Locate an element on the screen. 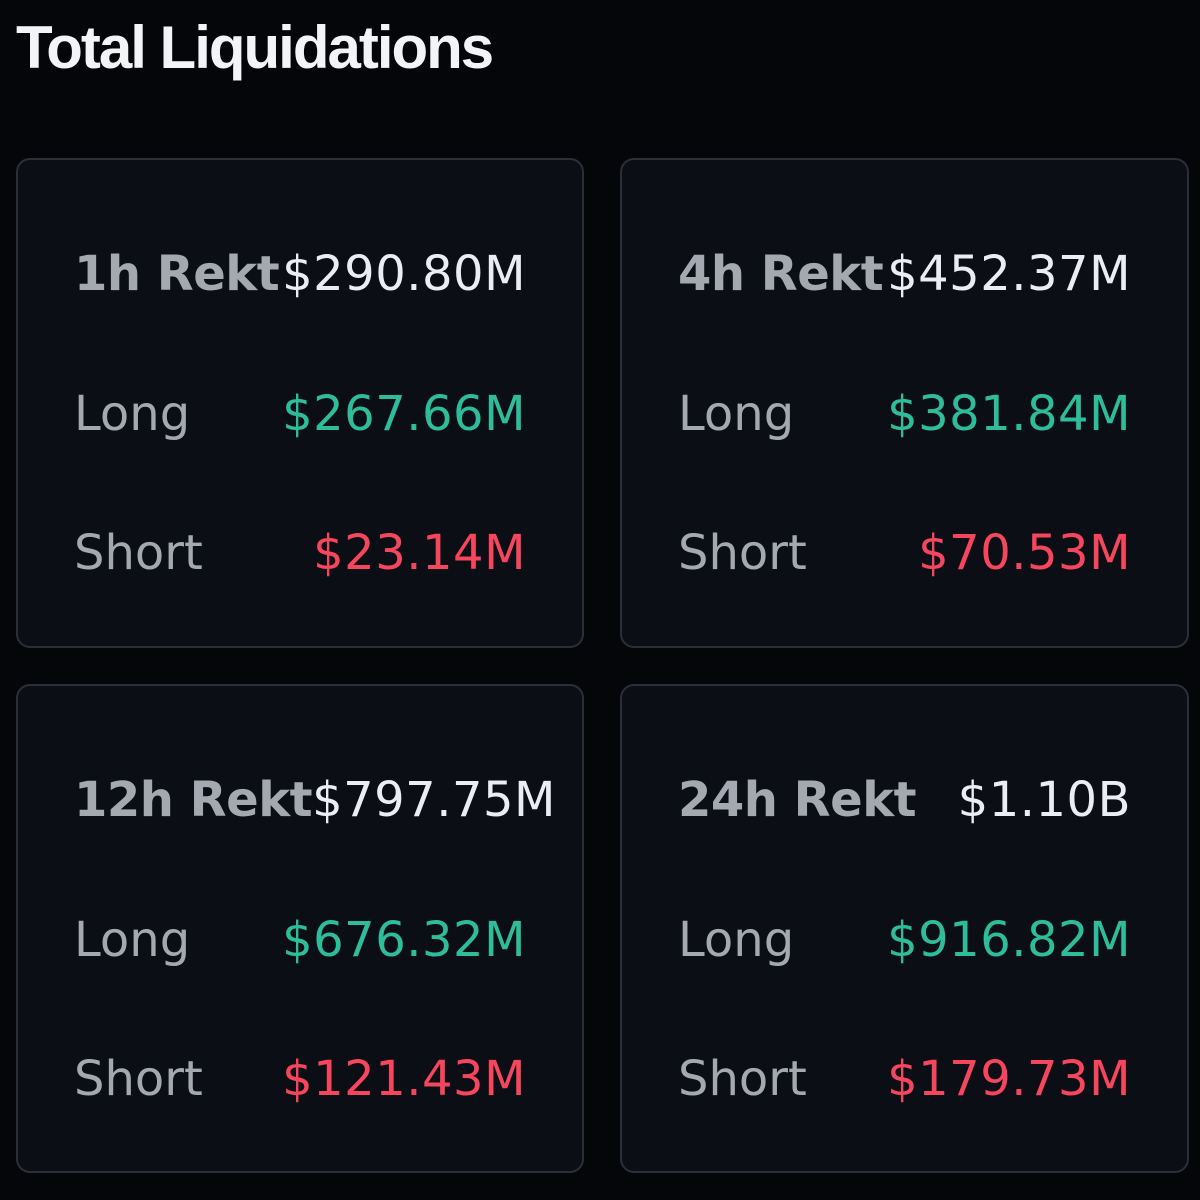 The image size is (1200, 1200). page-title: Total Liquidations is located at coordinates (255, 47).